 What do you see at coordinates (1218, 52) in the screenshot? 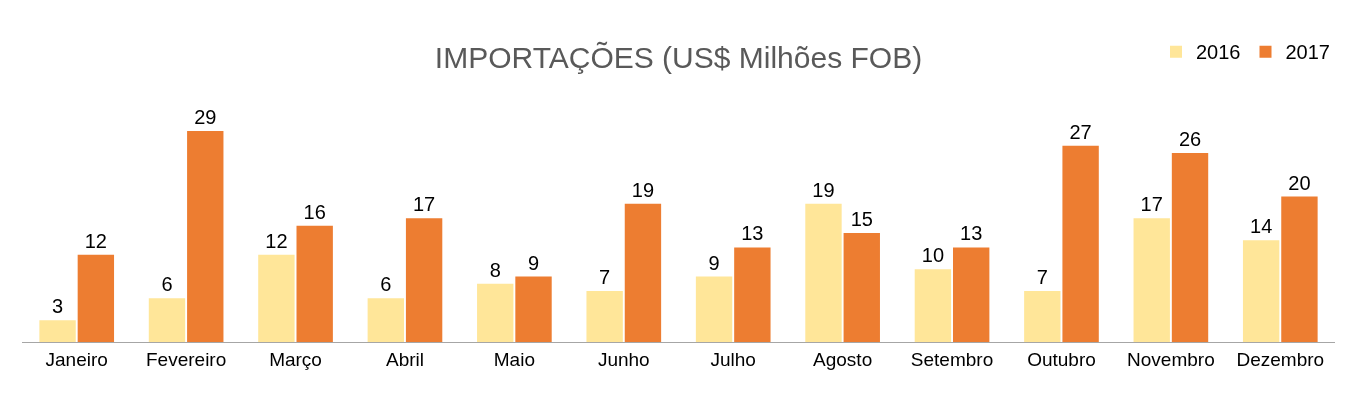
I see `legend-label: 2016` at bounding box center [1218, 52].